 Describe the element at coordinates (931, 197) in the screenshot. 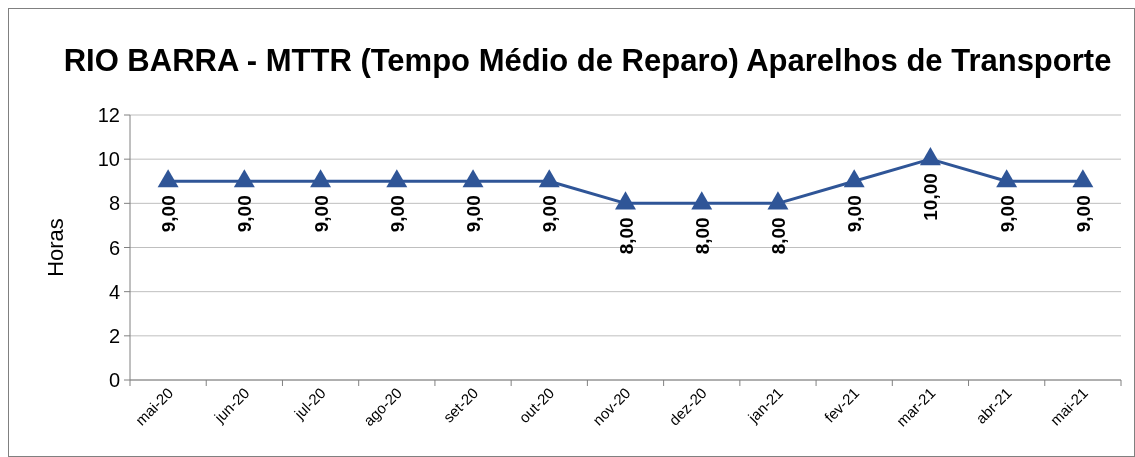

I see `data-label: 10,00` at that location.